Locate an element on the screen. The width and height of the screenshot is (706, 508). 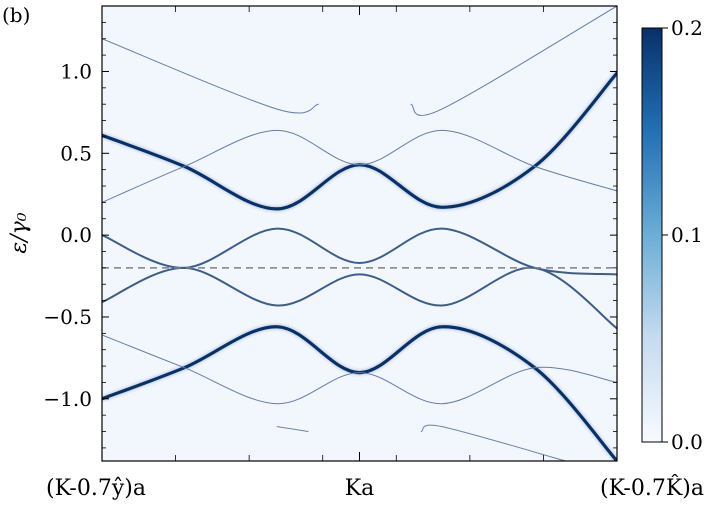
y-axis-label: ε/γ₀ is located at coordinates (19, 232).